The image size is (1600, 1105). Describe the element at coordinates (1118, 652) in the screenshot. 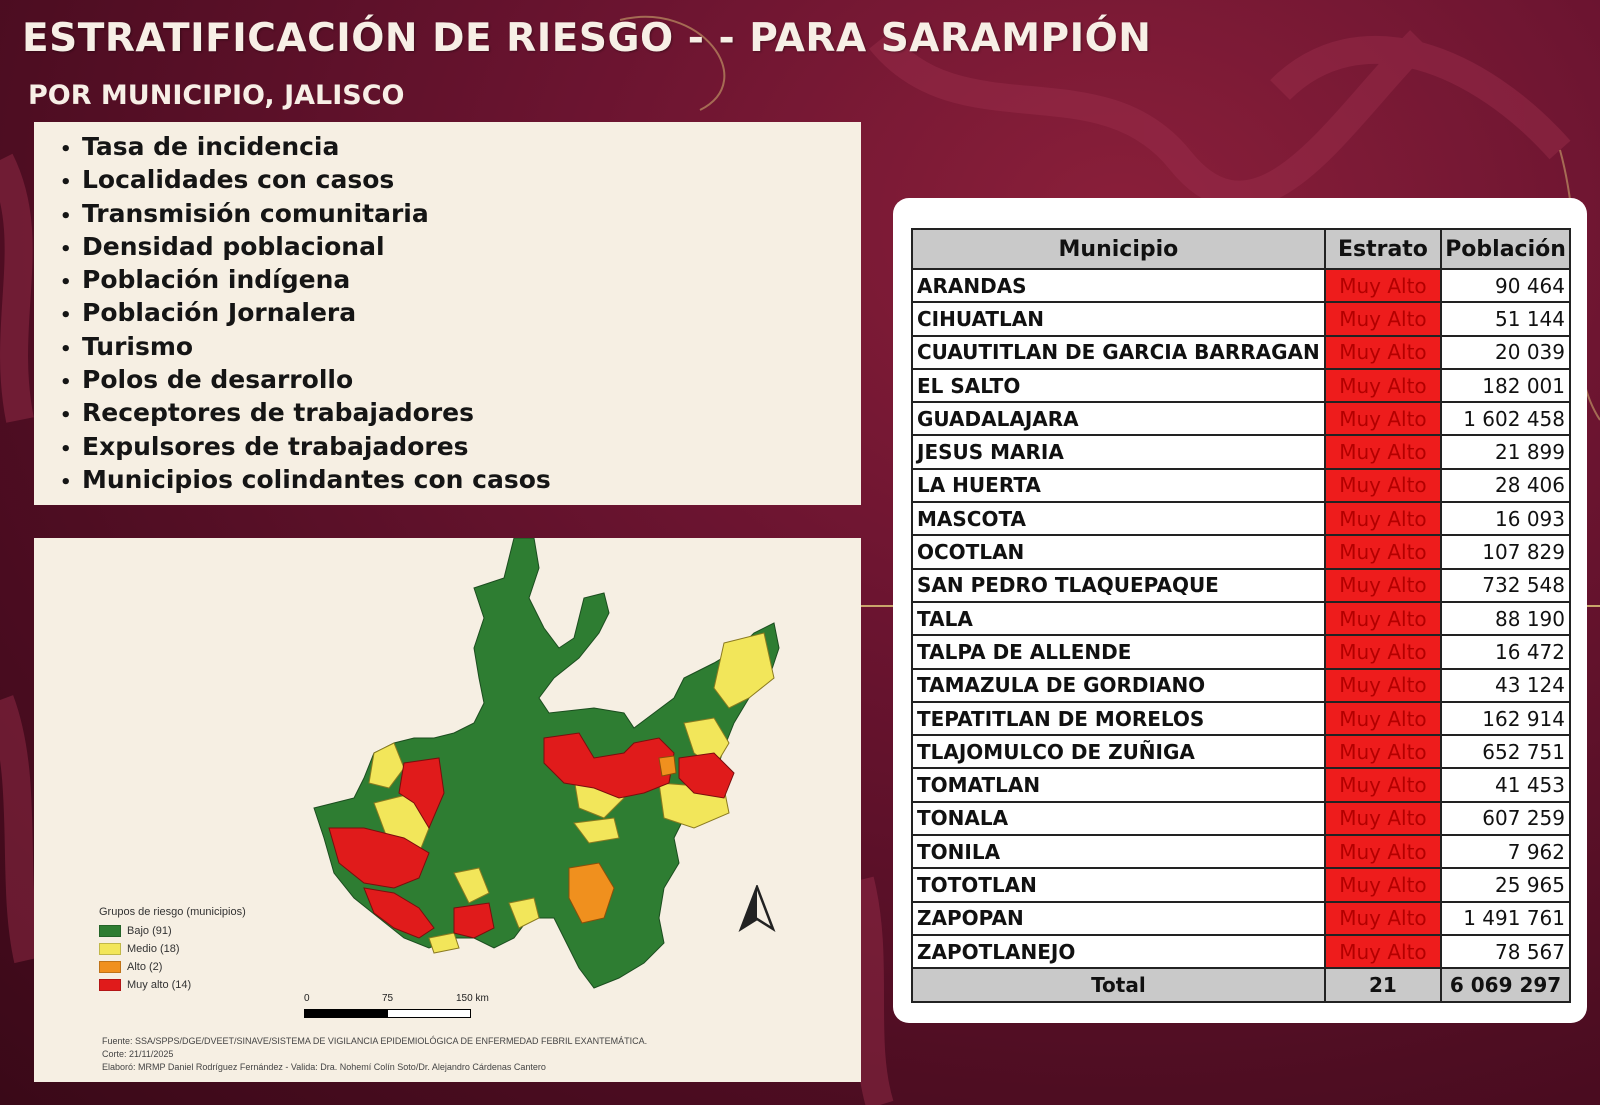

I see `cell-municipio: TALPA DE ALLENDE` at that location.